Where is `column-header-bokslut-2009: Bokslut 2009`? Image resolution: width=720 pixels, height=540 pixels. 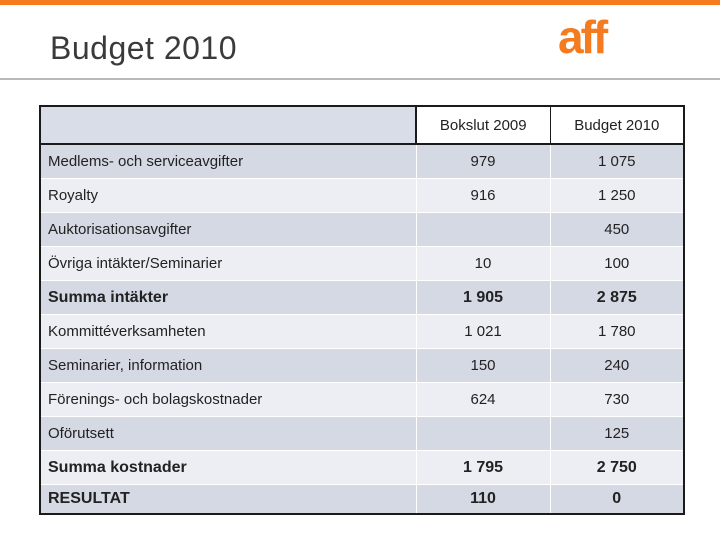
column-header-bokslut-2009: Bokslut 2009 is located at coordinates (483, 125).